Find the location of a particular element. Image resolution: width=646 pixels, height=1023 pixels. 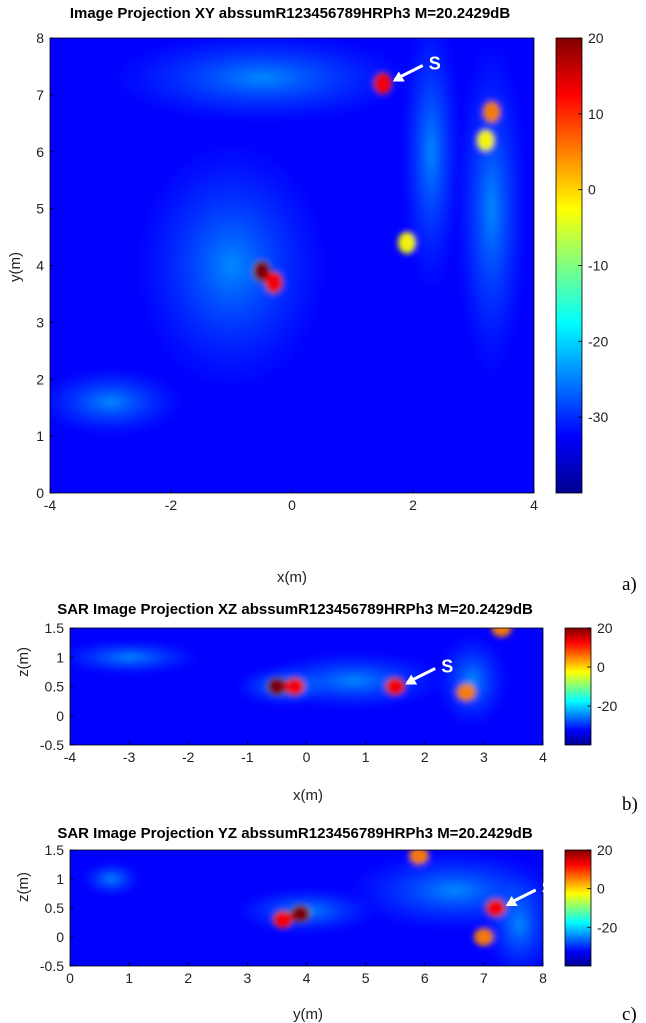

colorbar-xy: 20 10 0 -10 -20 -30 is located at coordinates (581, 262).